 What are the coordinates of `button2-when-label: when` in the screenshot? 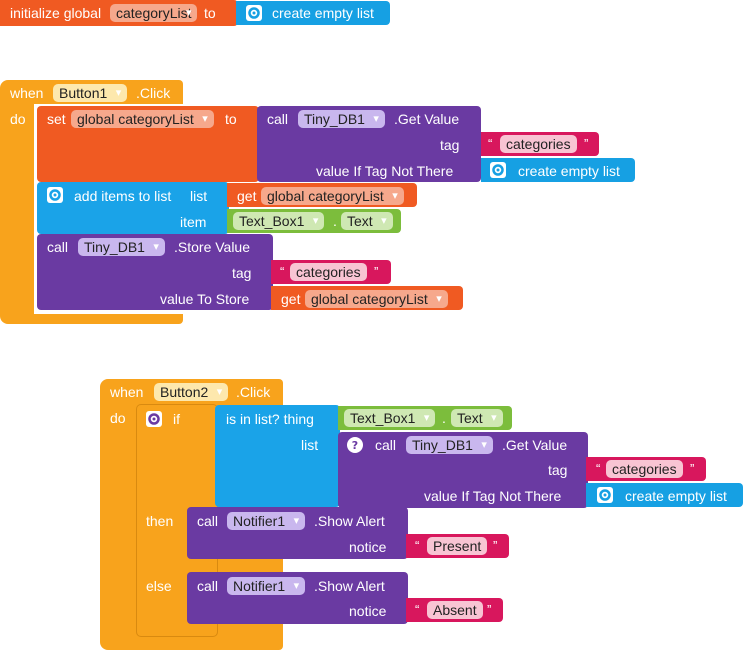 It's located at (127, 392).